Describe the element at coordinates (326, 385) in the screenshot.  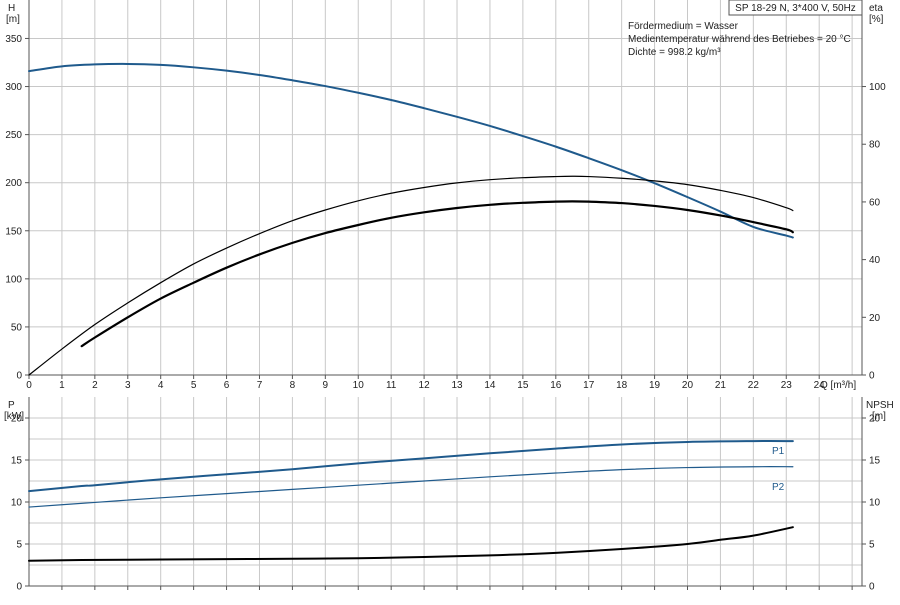
I see `x-tick-label: 9` at that location.